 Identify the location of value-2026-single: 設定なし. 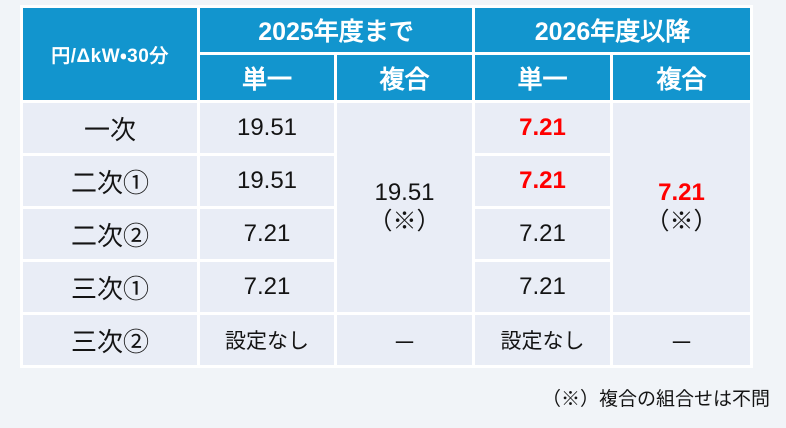
(542, 340).